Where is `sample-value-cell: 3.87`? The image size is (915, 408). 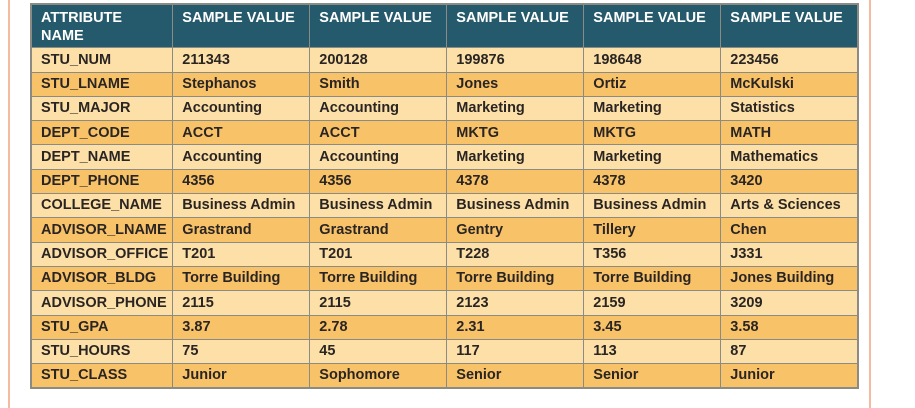
sample-value-cell: 3.87 is located at coordinates (241, 327).